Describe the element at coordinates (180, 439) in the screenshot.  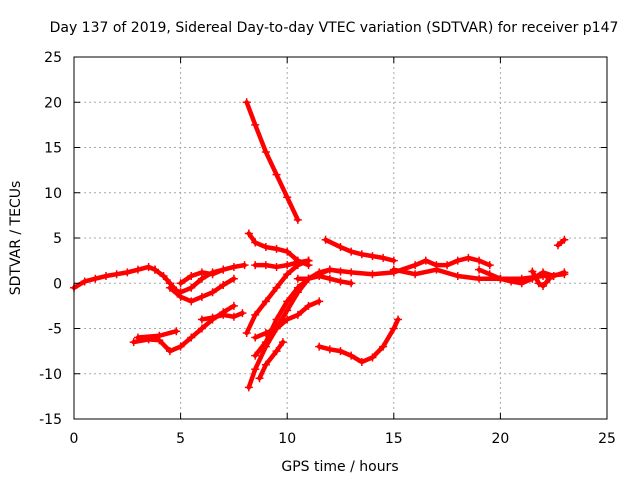
I see `x-tick-label: 5` at that location.